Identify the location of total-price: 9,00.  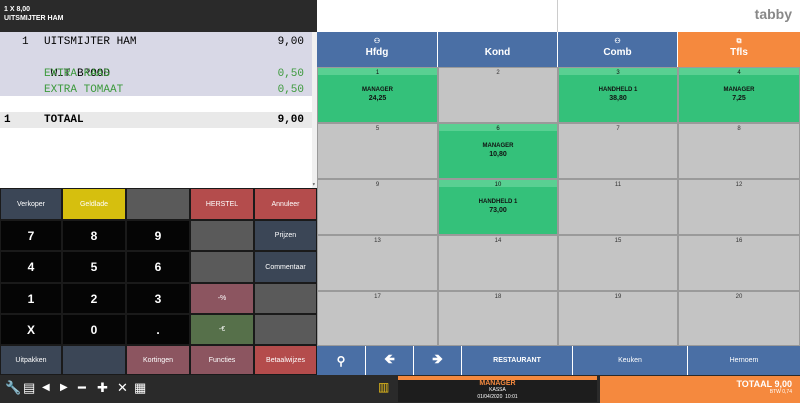
(290, 120).